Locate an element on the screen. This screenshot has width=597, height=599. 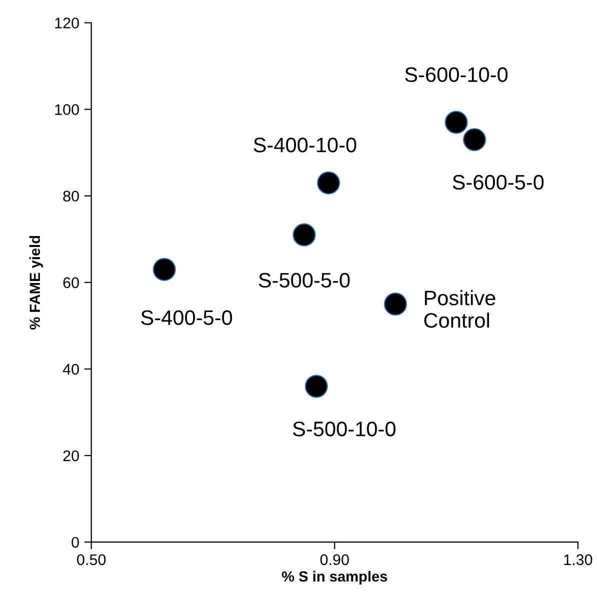
annotation: S-500-5-0 is located at coordinates (304, 280).